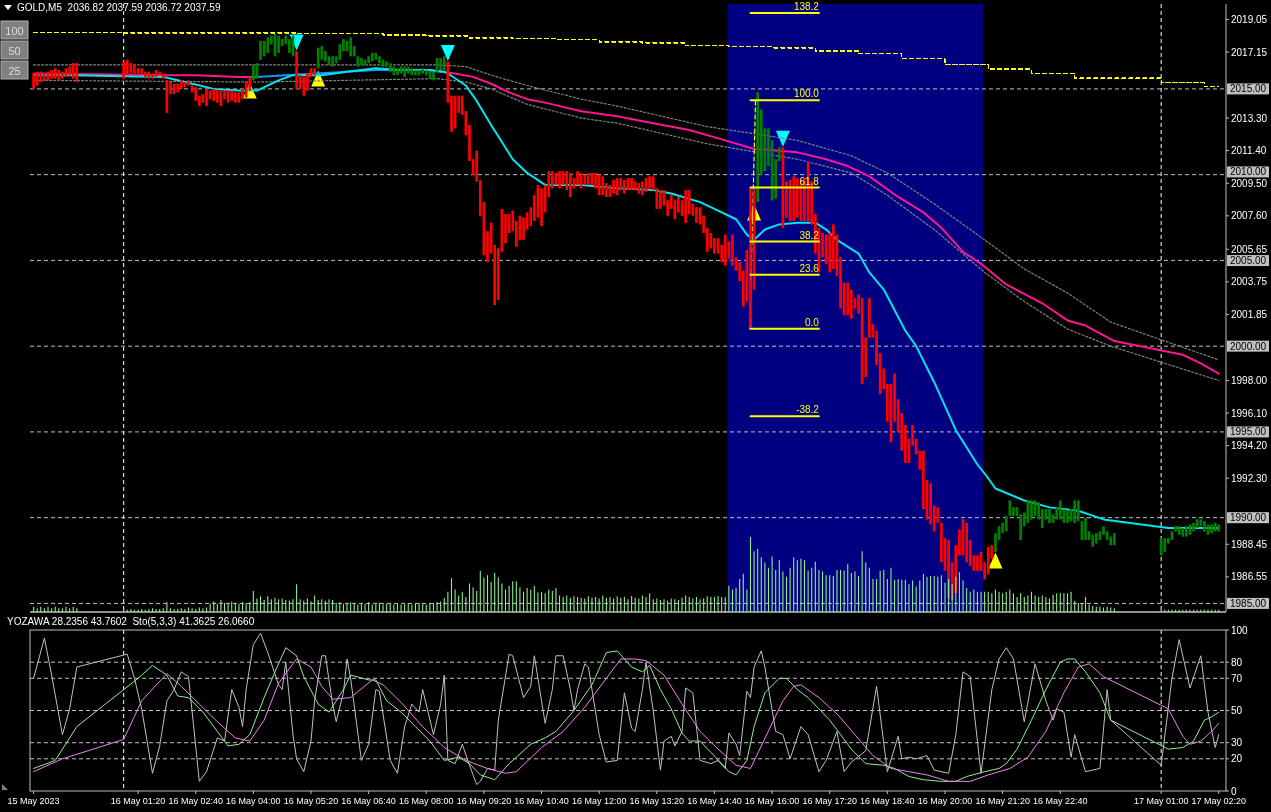 Image resolution: width=1271 pixels, height=812 pixels. What do you see at coordinates (1161, 801) in the screenshot?
I see `x-tick-label: 17 May 01:00` at bounding box center [1161, 801].